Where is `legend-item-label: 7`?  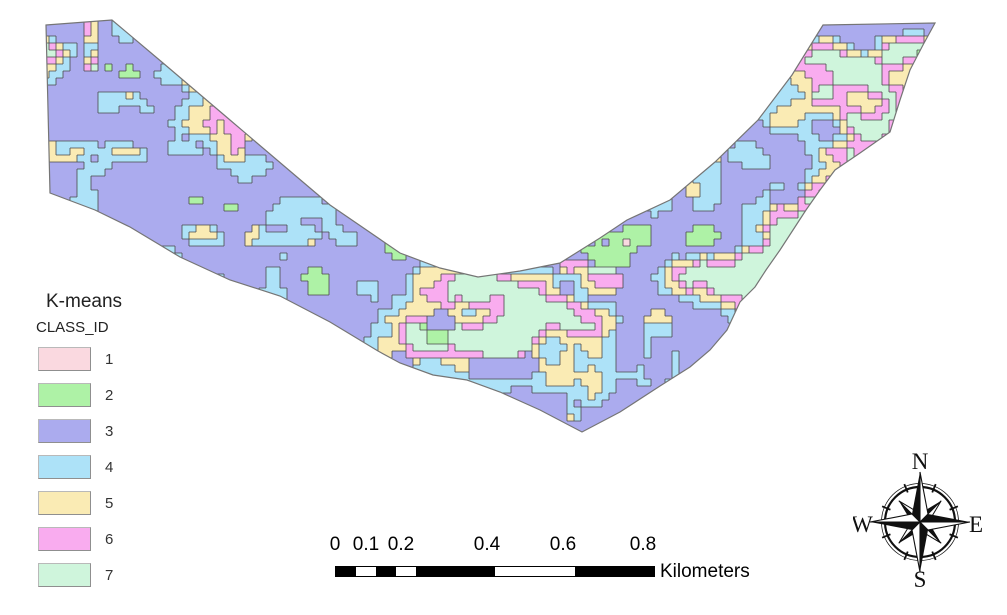 legend-item-label: 7 is located at coordinates (109, 575).